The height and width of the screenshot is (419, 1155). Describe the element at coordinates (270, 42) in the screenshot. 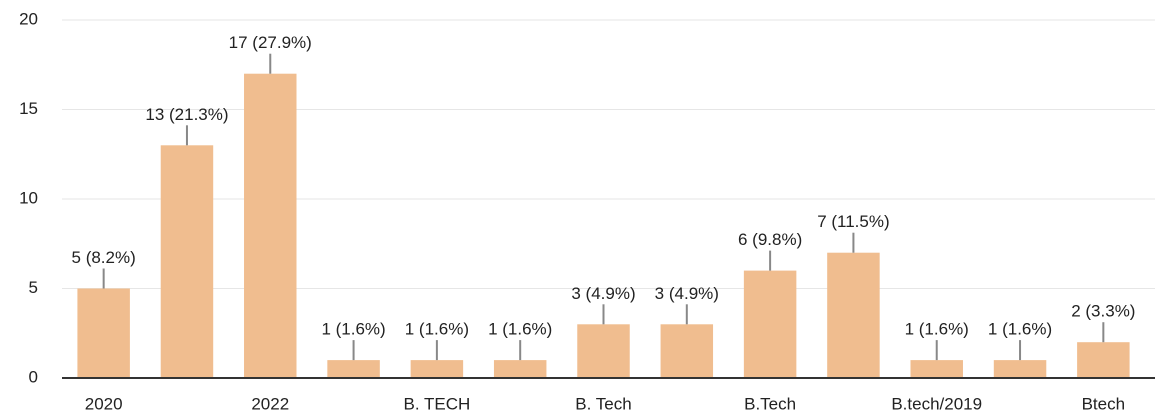

I see `data-label: 17 (27.9%)` at that location.